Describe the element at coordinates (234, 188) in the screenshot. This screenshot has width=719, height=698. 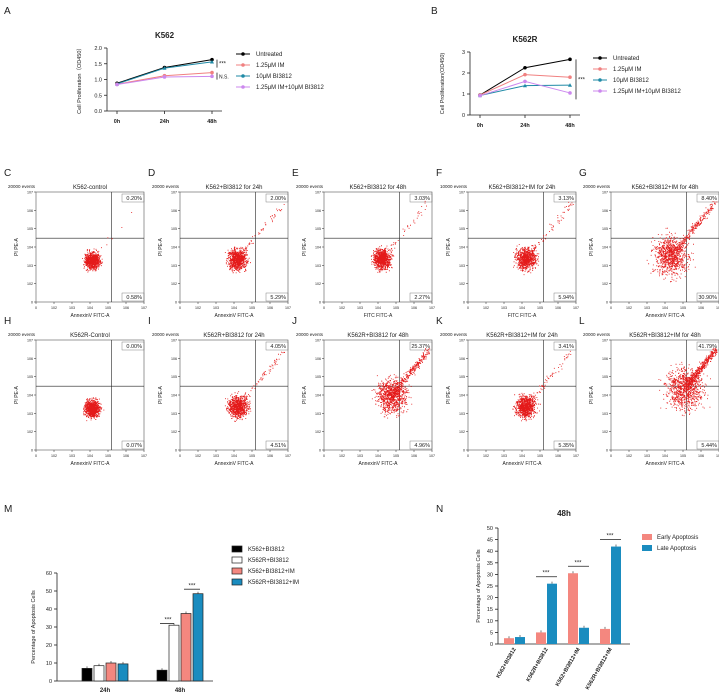
I see `flow-title: K562+BI3812 for 24h` at that location.